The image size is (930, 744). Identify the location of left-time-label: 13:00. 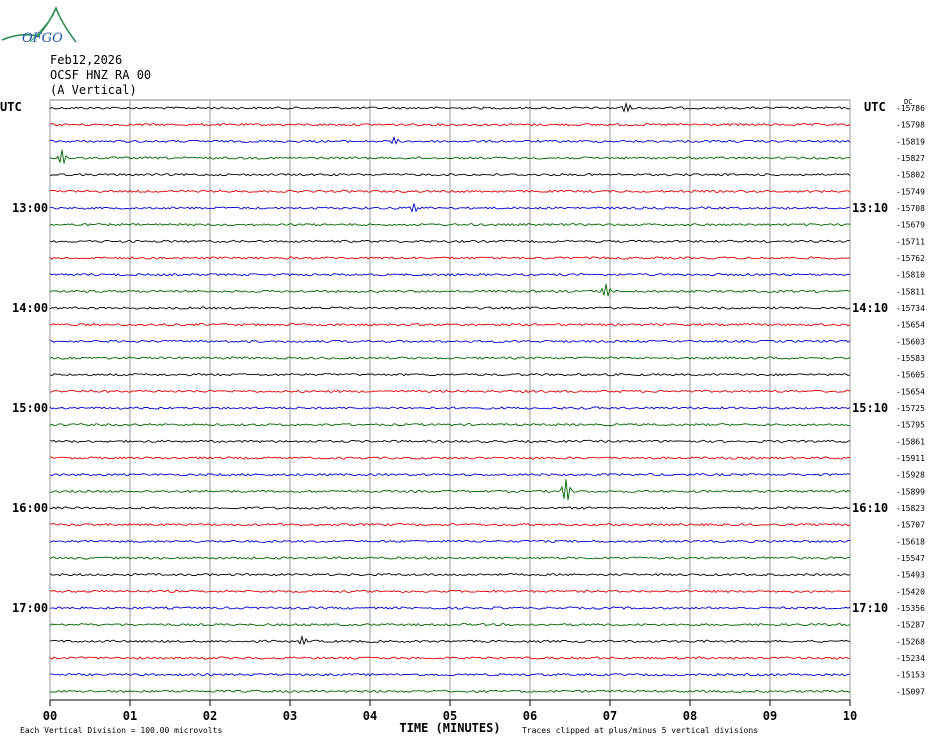
(30, 208).